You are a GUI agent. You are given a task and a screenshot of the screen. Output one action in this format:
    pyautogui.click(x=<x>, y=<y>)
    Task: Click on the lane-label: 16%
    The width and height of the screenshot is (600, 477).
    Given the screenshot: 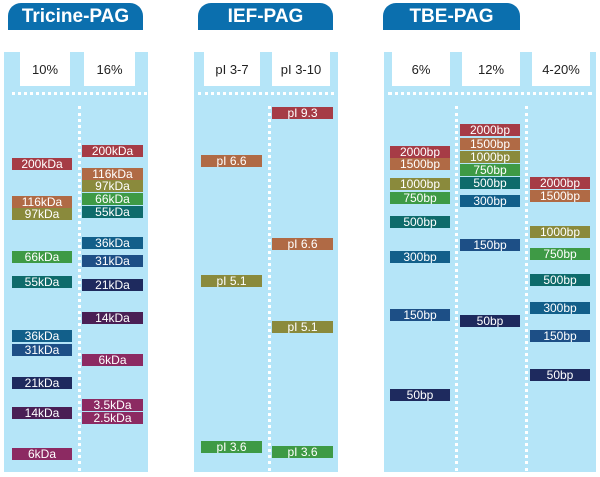 What is the action you would take?
    pyautogui.click(x=109, y=69)
    